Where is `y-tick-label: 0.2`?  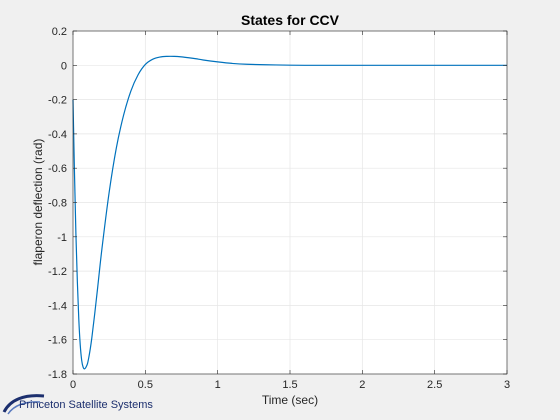
y-tick-label: 0.2 is located at coordinates (59, 32).